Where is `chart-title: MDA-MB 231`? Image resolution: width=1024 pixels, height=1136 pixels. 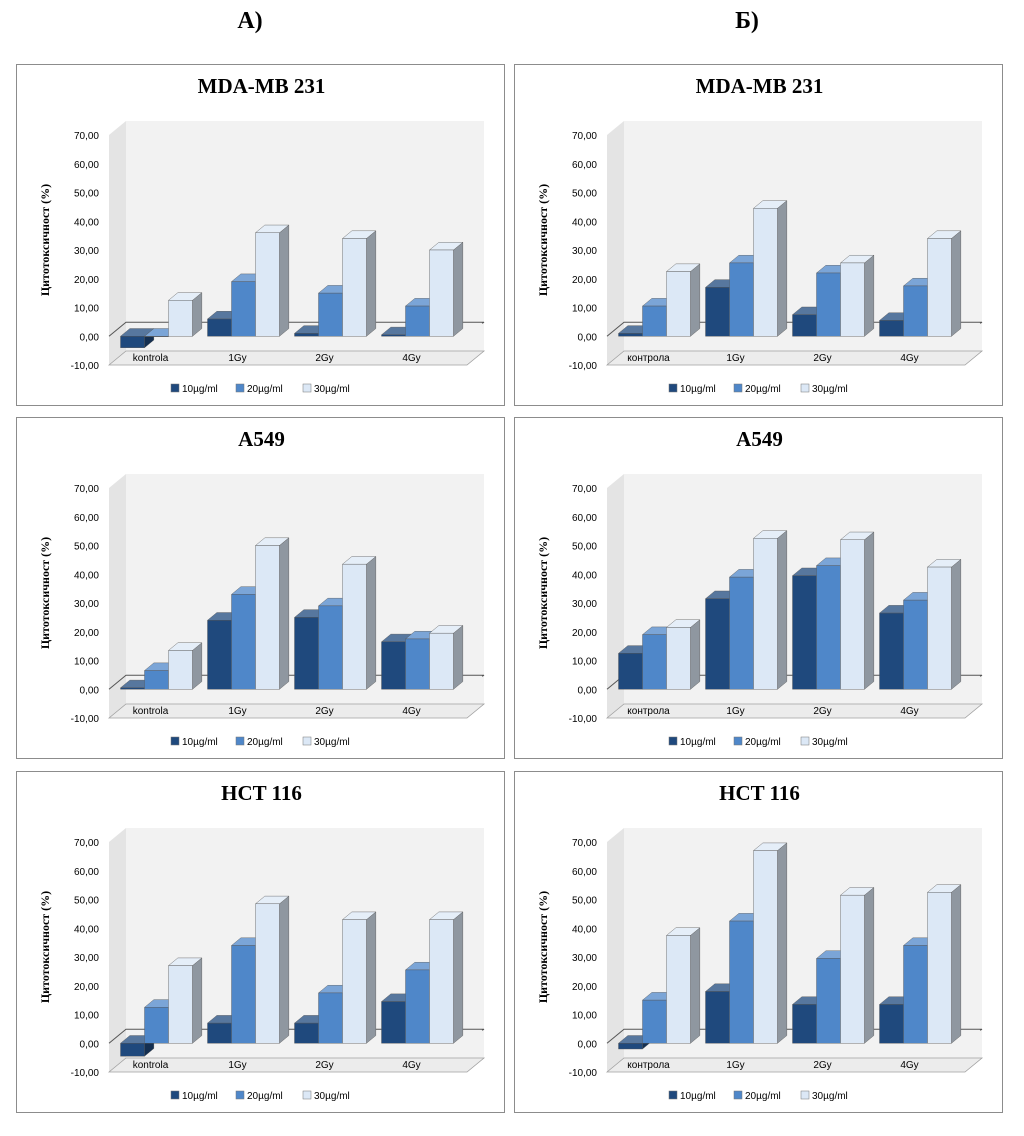
chart-title: MDA-MB 231 is located at coordinates (262, 86).